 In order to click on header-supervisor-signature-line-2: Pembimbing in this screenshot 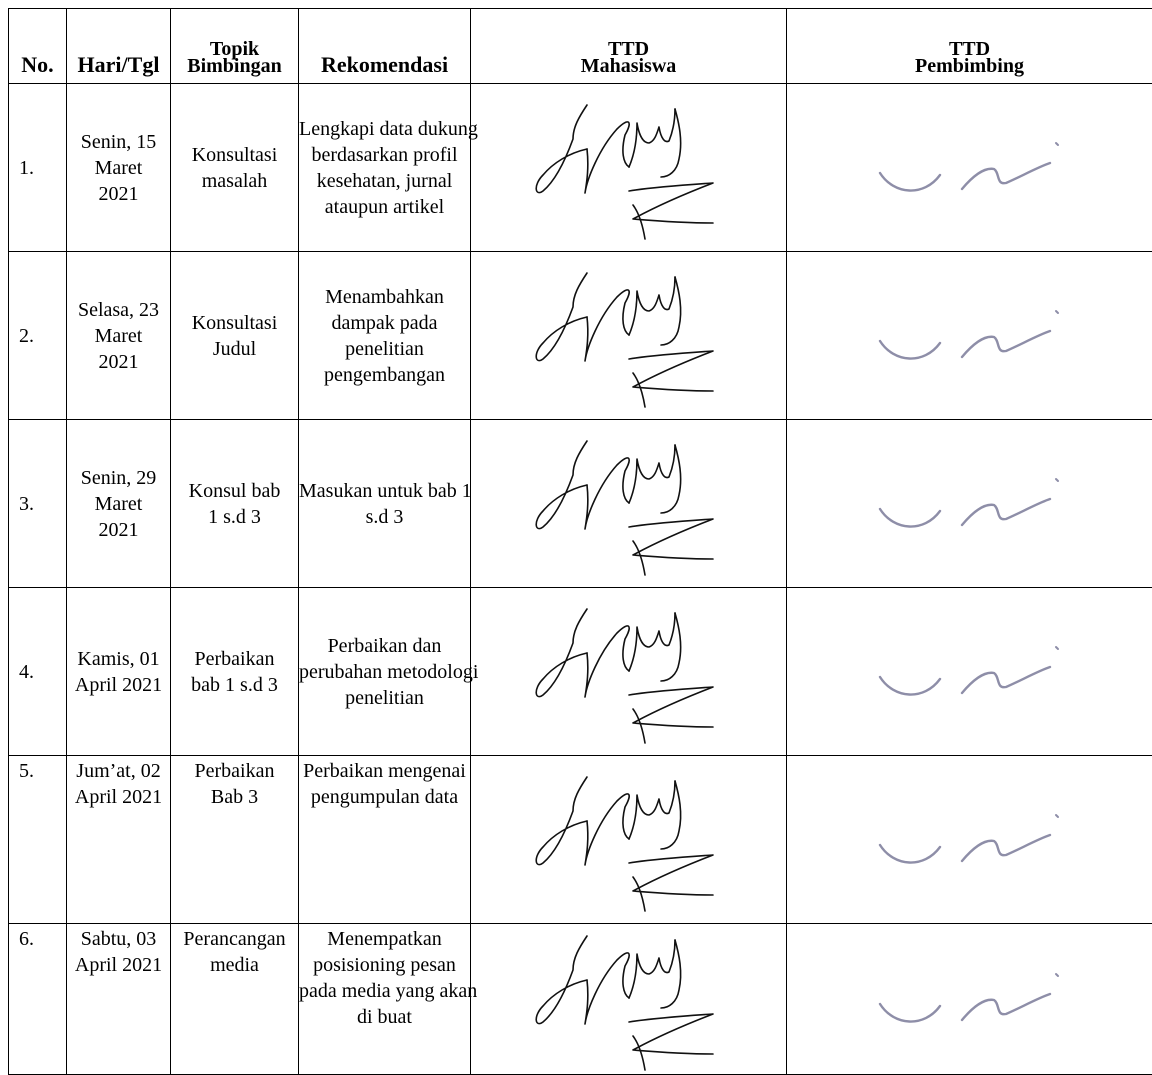, I will do `click(969, 66)`.